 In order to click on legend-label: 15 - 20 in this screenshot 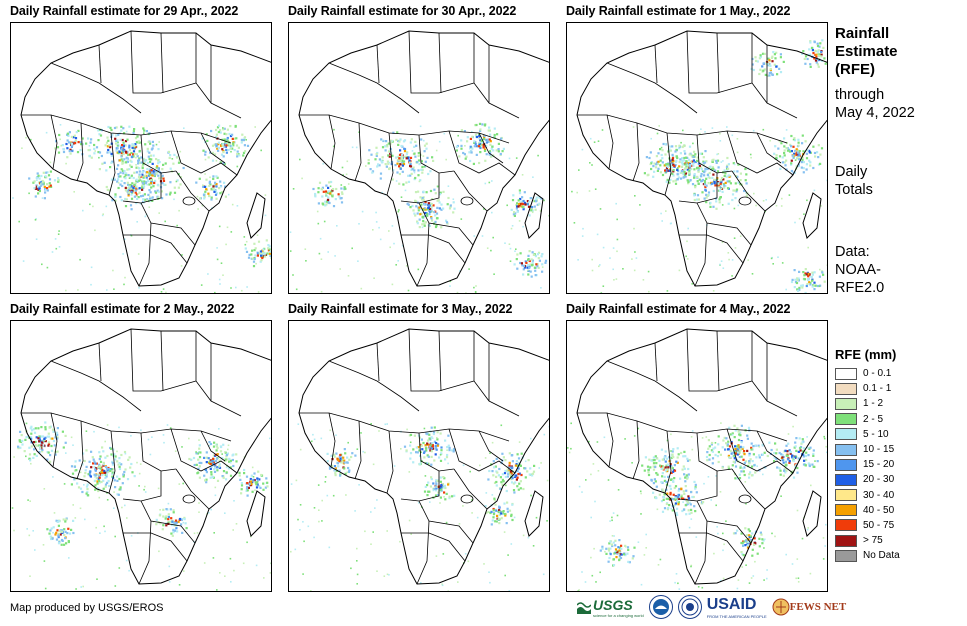, I will do `click(879, 465)`.